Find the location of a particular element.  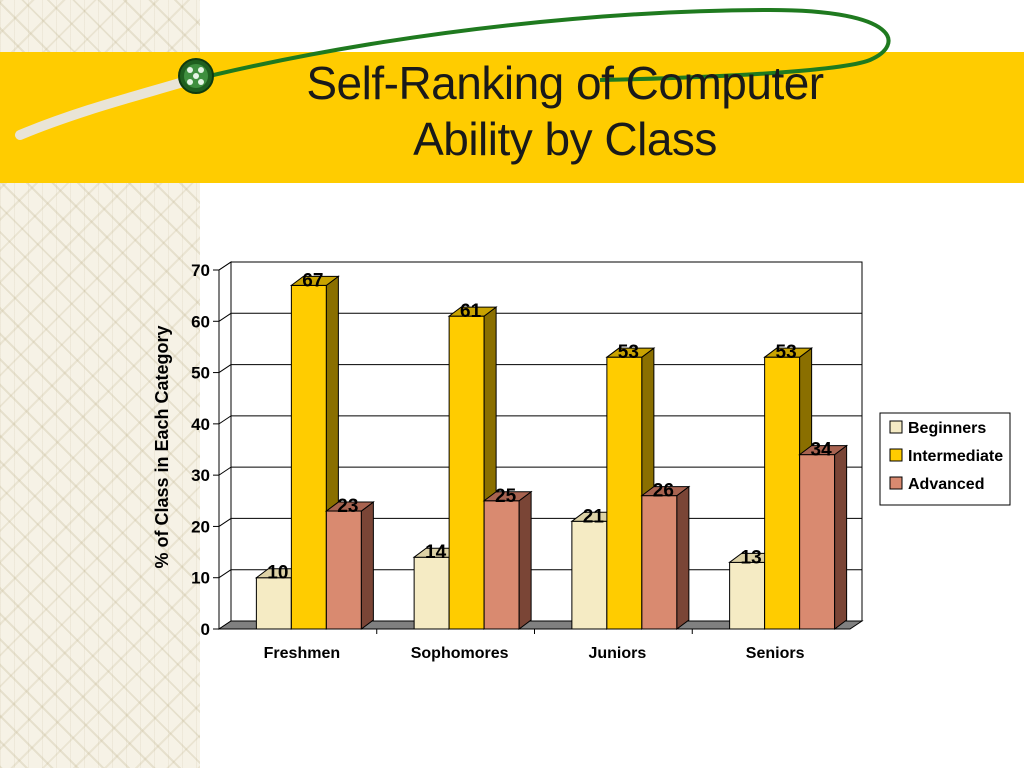

y-tick-label: 70 is located at coordinates (200, 270).